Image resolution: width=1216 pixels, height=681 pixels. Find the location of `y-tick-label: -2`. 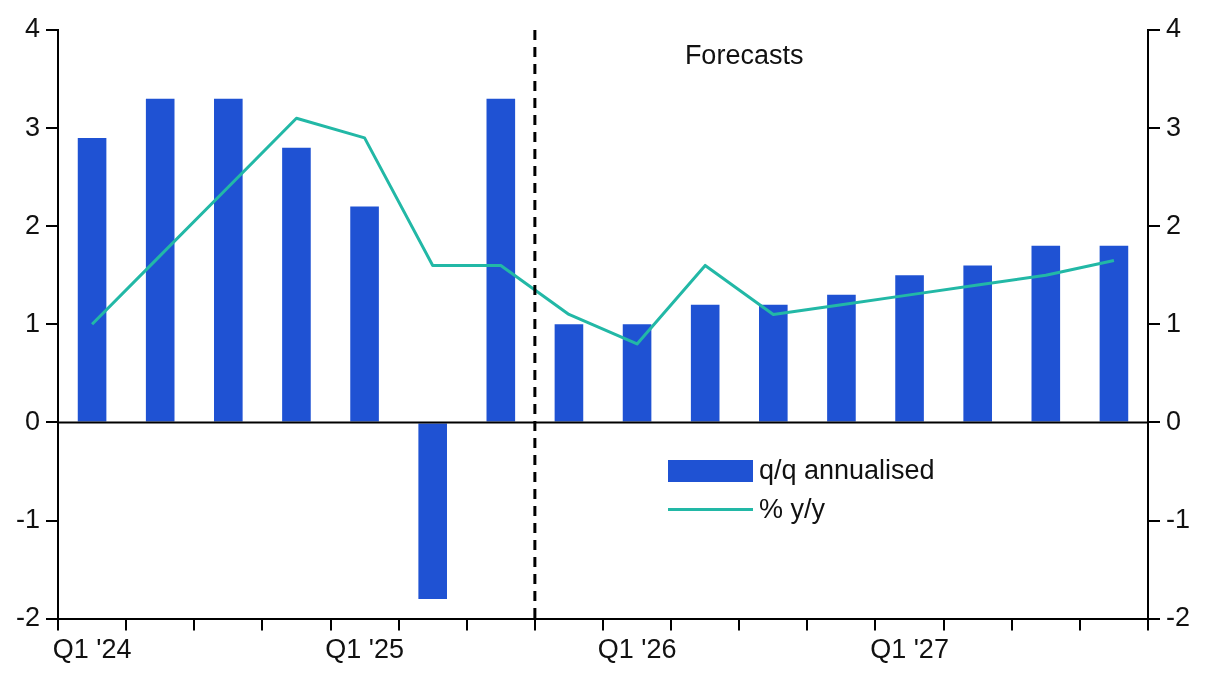

y-tick-label: -2 is located at coordinates (28, 617).